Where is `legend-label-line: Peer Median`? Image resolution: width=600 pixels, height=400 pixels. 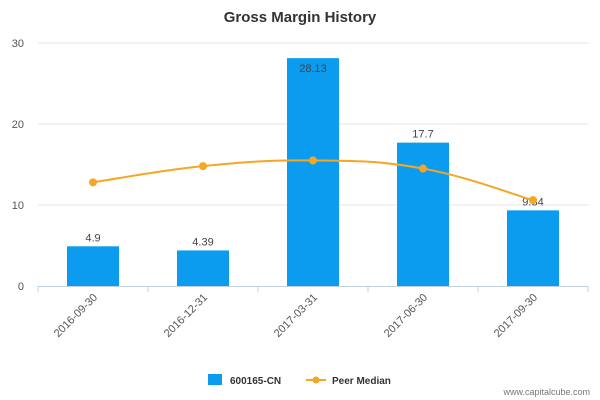 legend-label-line: Peer Median is located at coordinates (361, 381).